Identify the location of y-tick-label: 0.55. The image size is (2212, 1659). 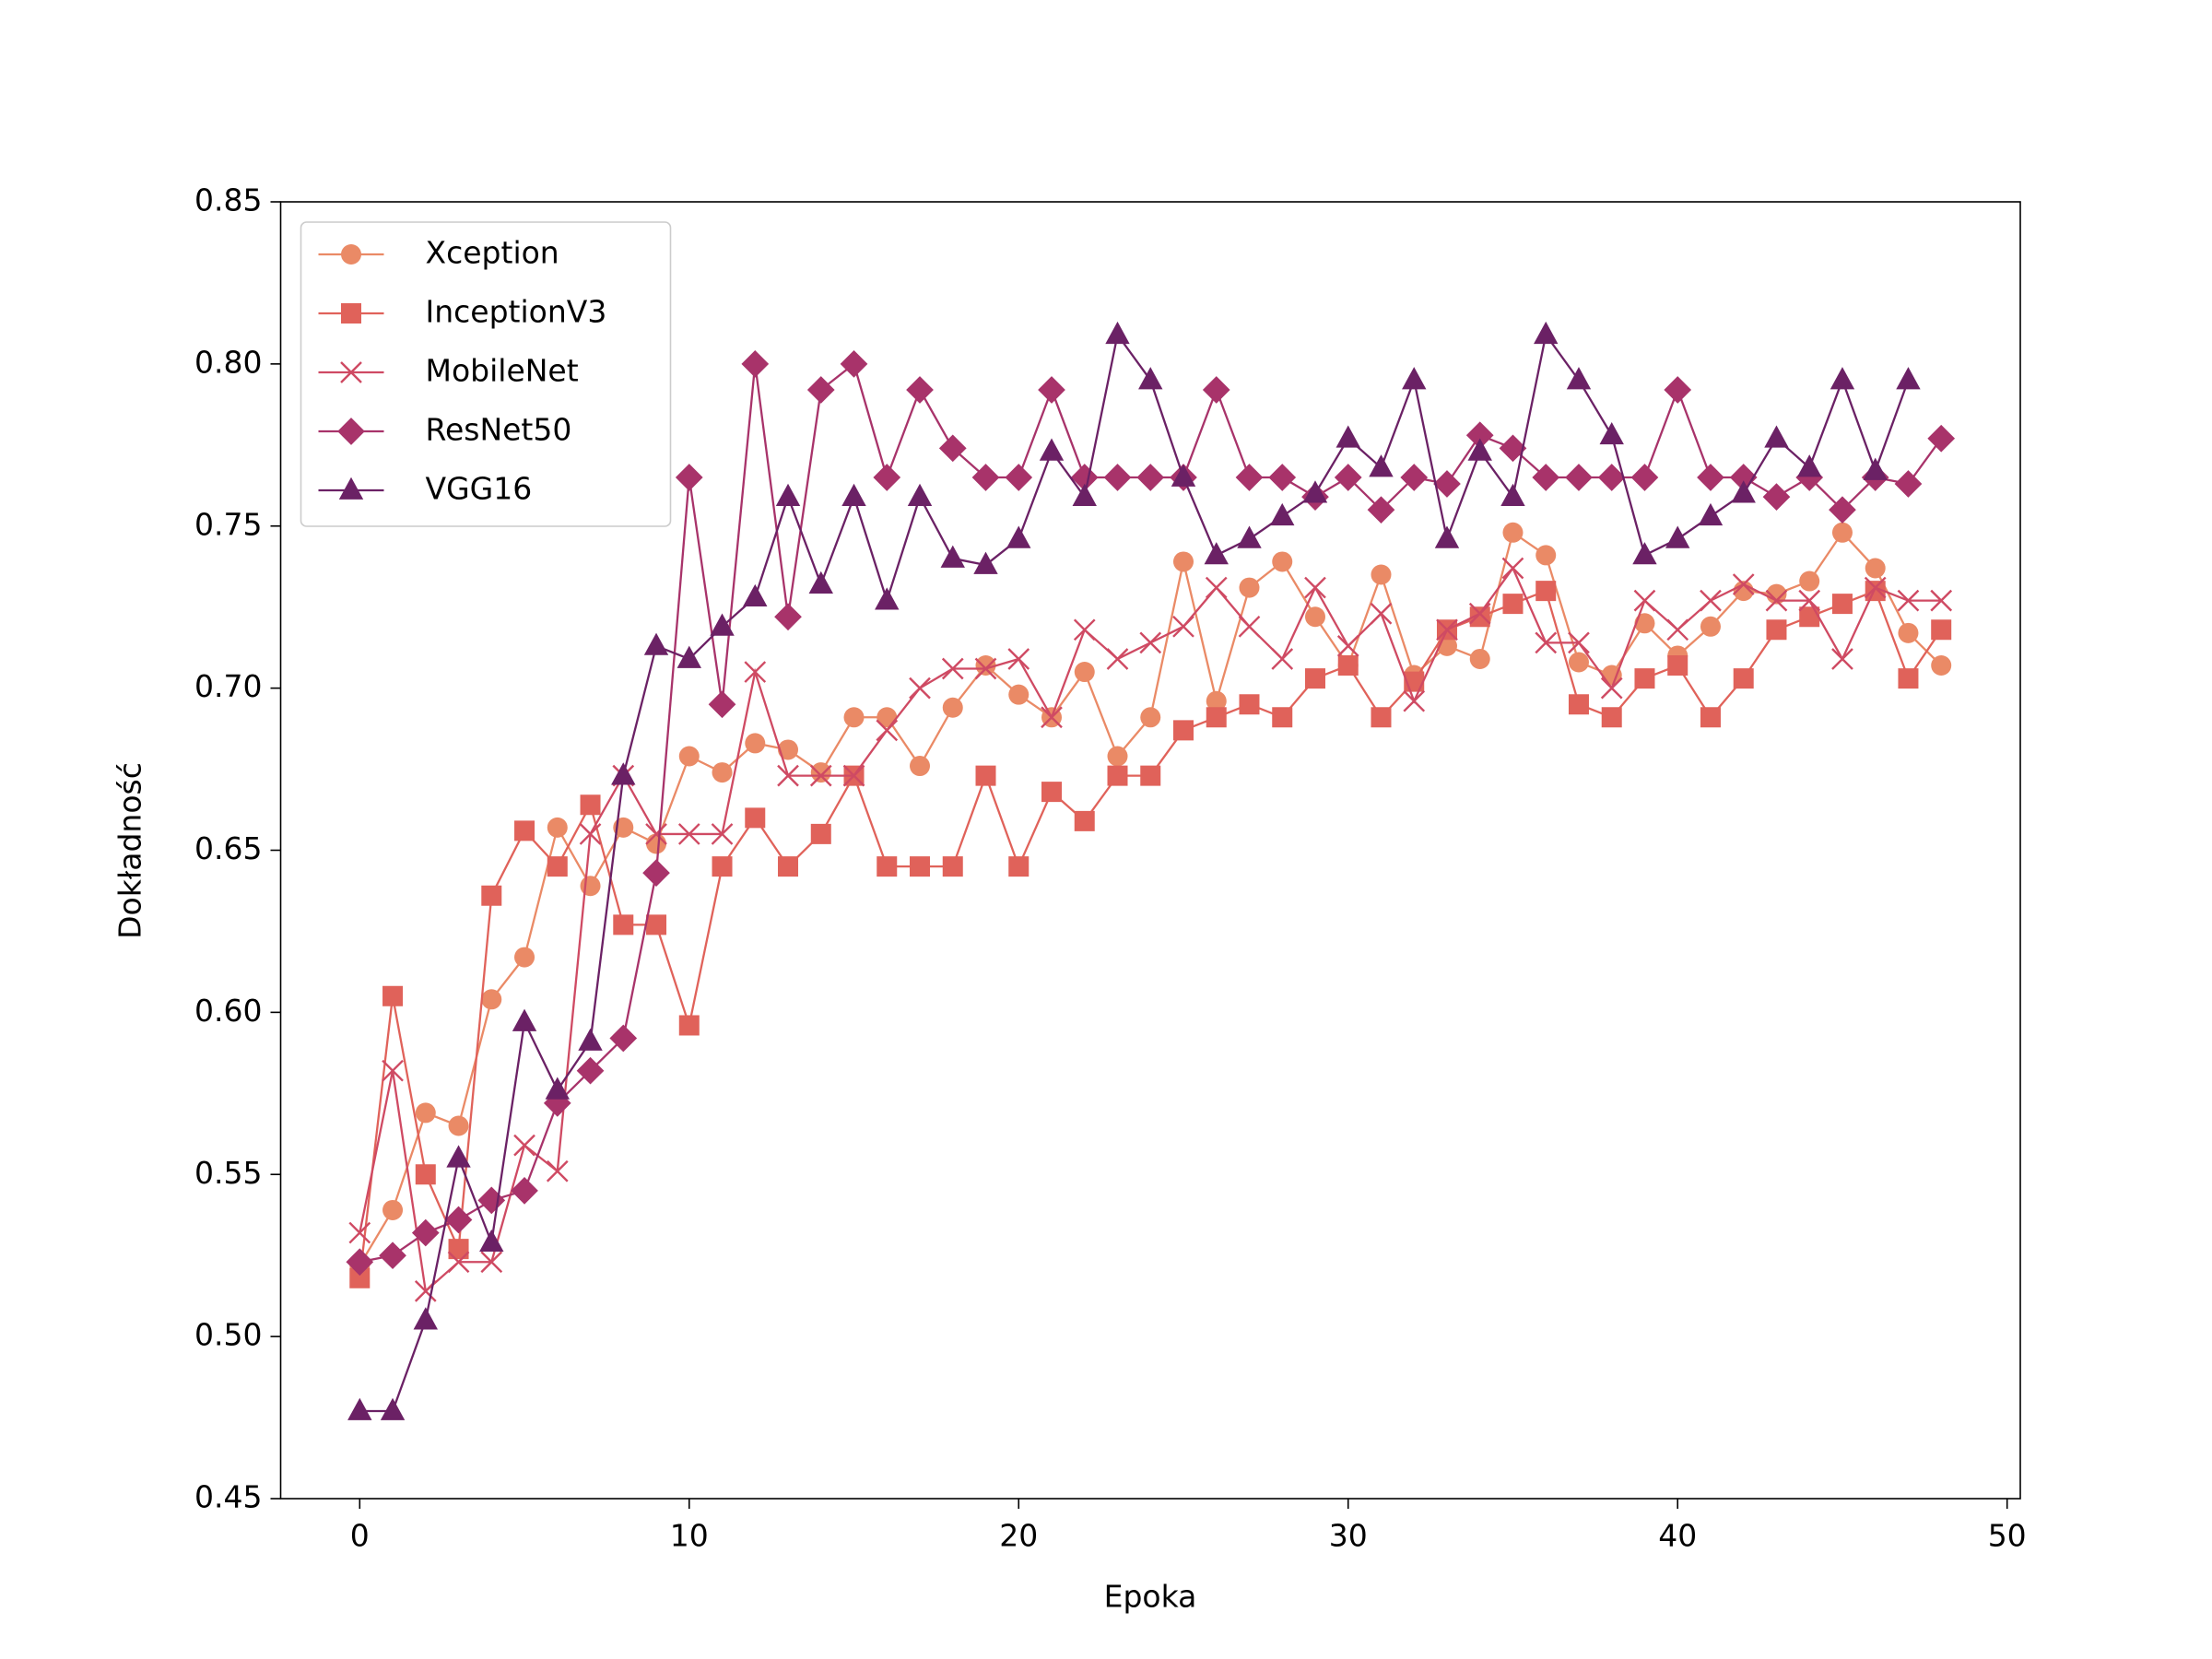
(228, 1173).